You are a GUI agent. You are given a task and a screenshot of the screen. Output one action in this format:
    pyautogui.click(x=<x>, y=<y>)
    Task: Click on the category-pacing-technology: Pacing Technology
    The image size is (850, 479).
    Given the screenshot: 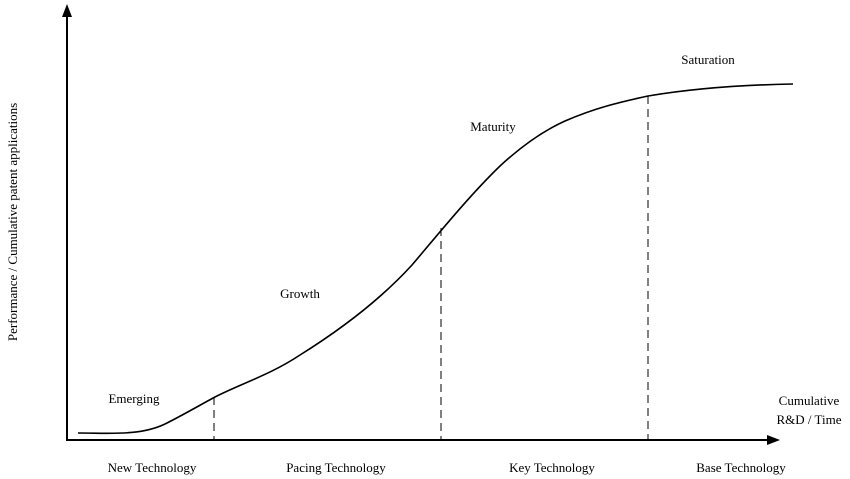 What is the action you would take?
    pyautogui.click(x=336, y=467)
    